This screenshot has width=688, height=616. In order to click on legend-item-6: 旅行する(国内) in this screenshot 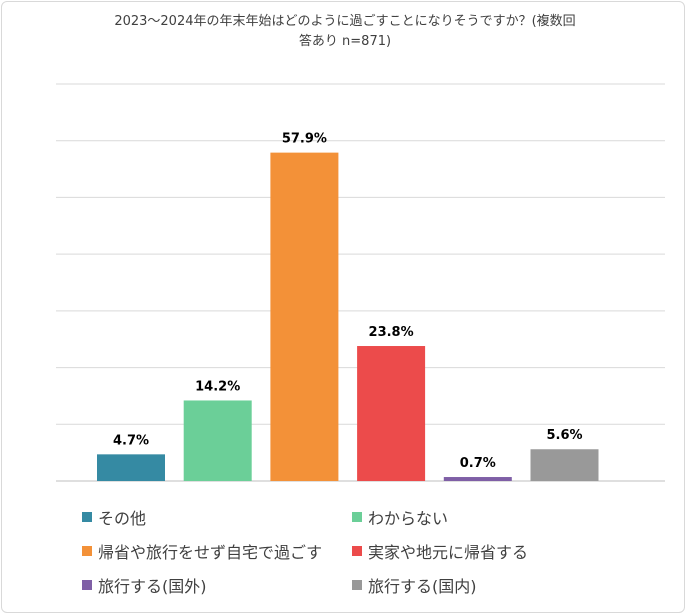, I will do `click(414, 585)`.